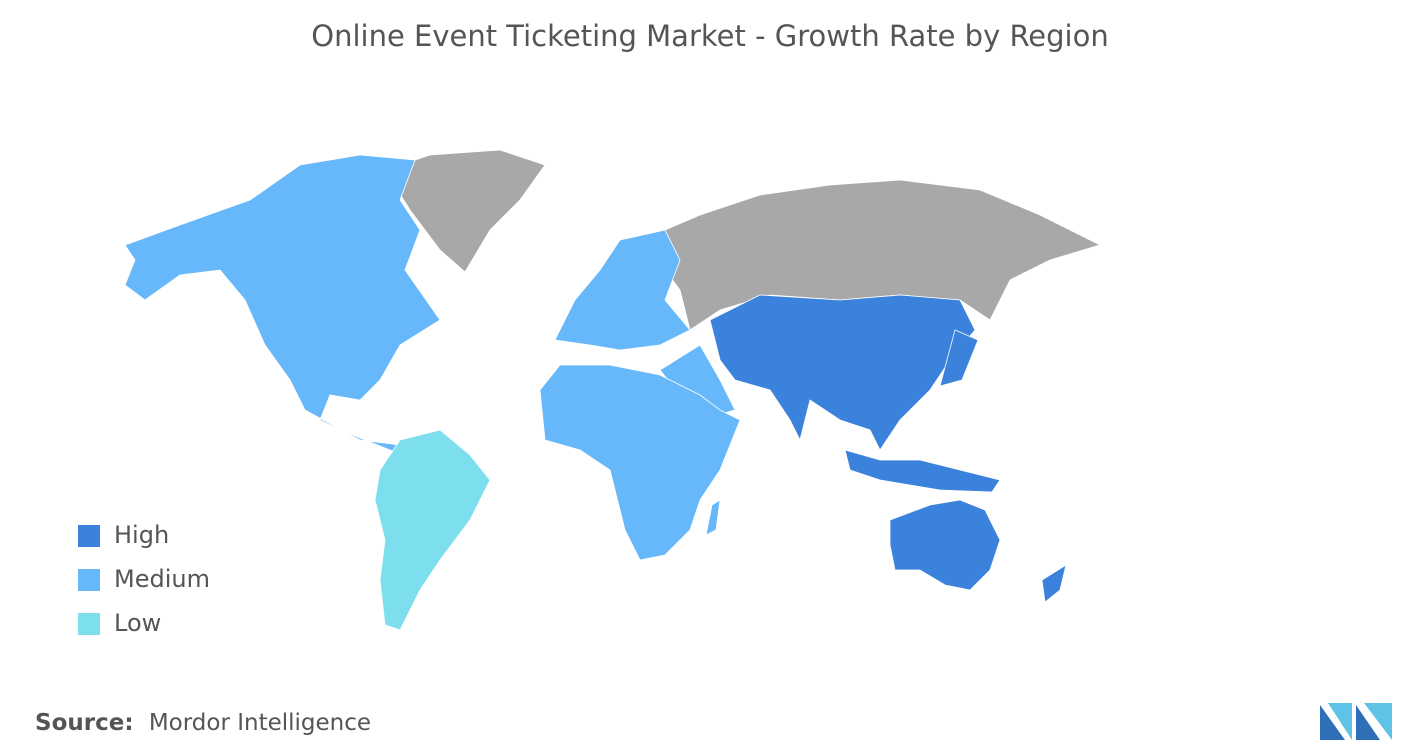 This screenshot has height=746, width=1411. I want to click on source-text: Mordor Intelligence, so click(260, 723).